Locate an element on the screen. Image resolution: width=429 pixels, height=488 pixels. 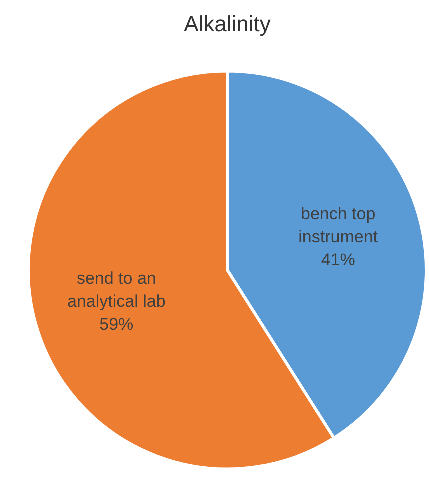
chart-title: Alkalinity is located at coordinates (227, 23).